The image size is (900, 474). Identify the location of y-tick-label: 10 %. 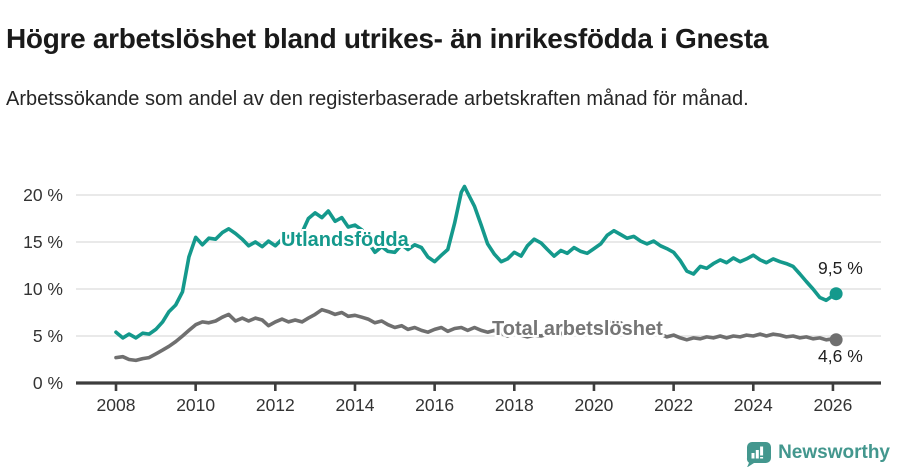
(43, 289).